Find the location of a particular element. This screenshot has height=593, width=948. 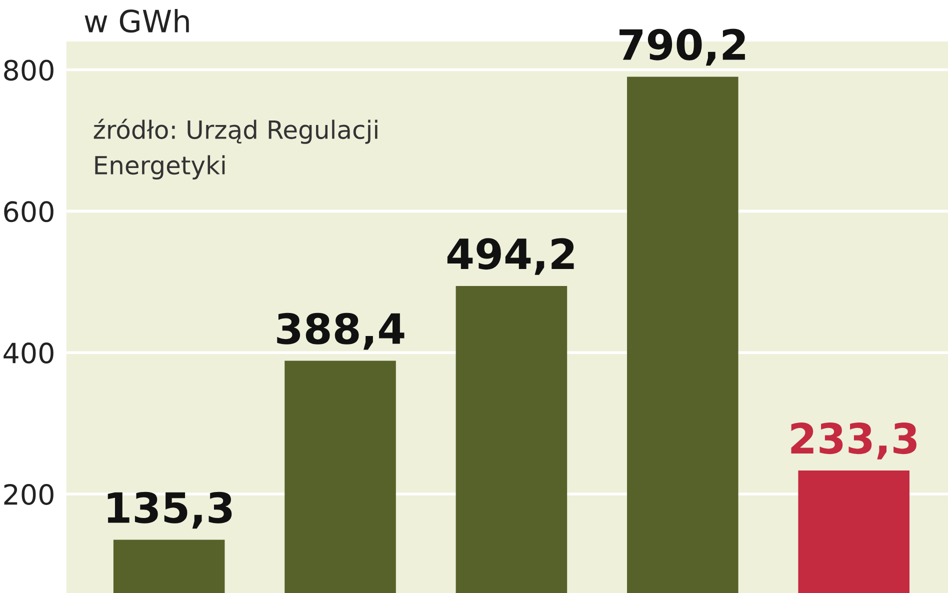

y-tick-label: 800 is located at coordinates (29, 70).